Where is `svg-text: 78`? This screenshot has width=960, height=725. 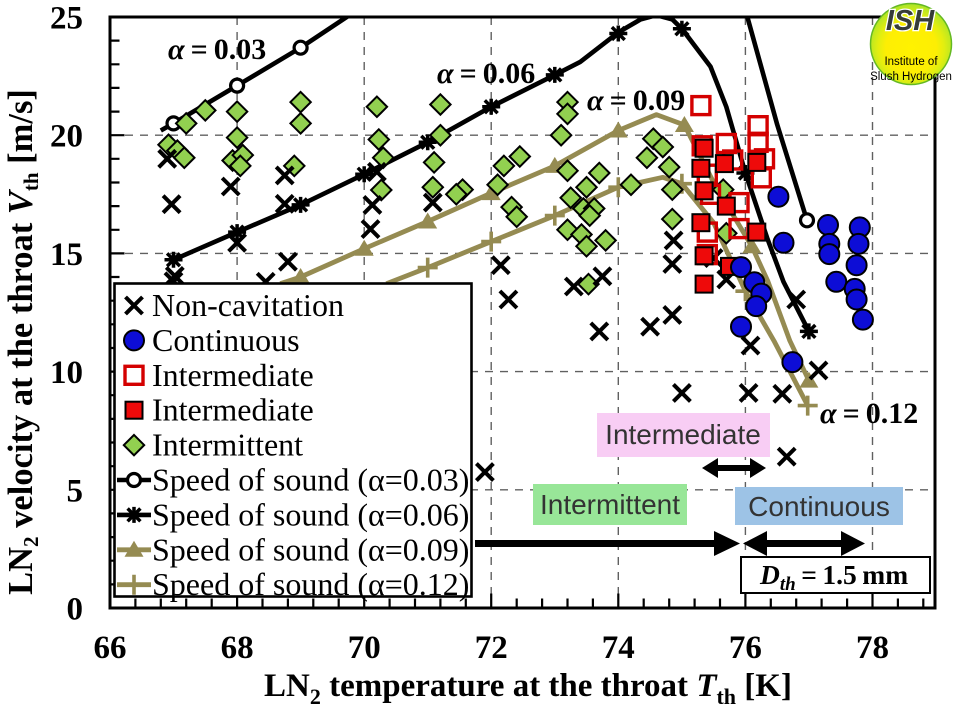 svg-text: 78 is located at coordinates (872, 648).